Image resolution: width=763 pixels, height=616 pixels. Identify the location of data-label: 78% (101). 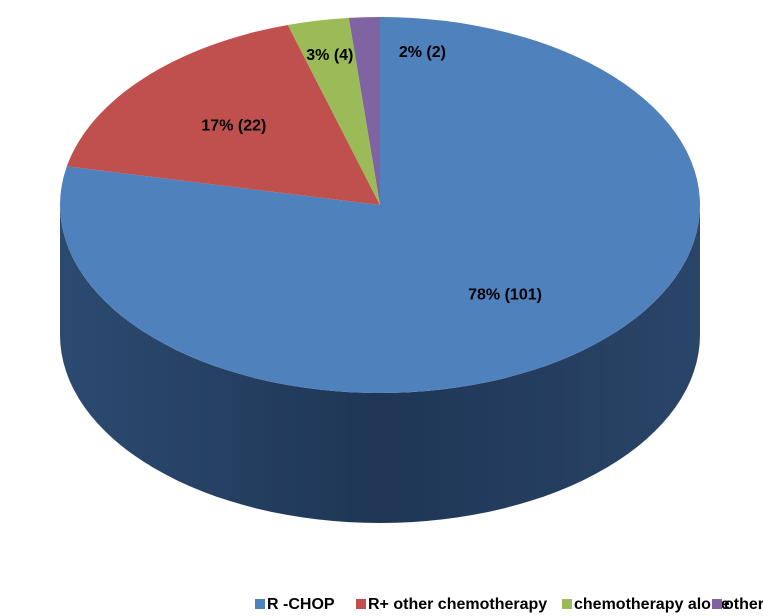
(505, 295).